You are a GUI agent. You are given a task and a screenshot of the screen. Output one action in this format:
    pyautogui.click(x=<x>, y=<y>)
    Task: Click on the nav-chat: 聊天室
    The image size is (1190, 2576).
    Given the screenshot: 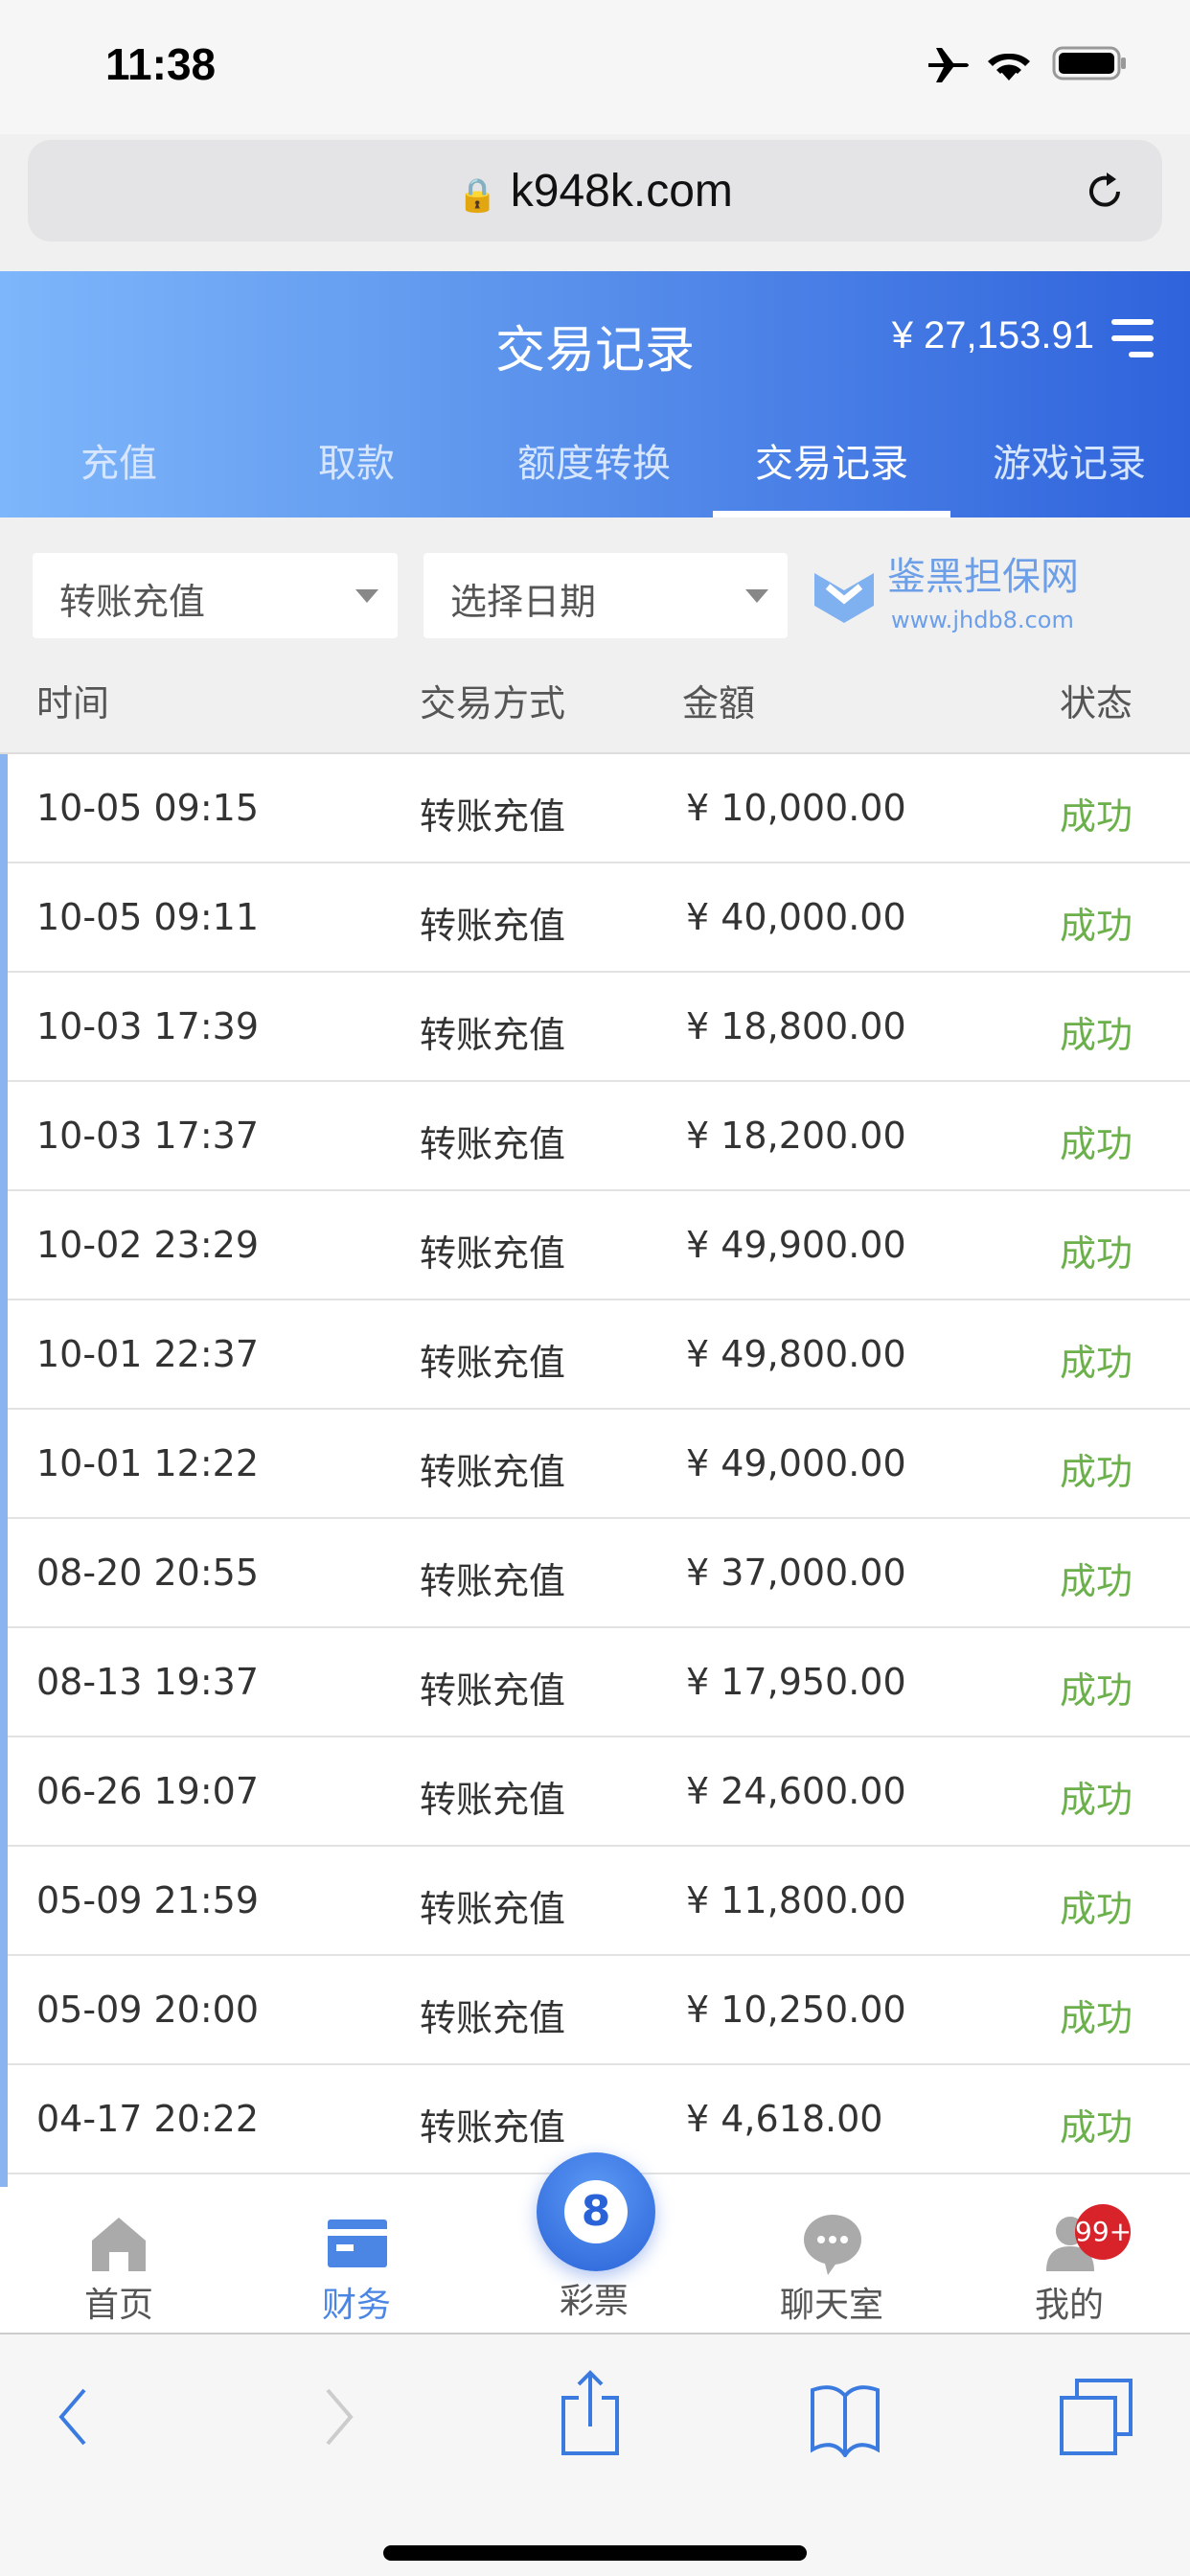 What is the action you would take?
    pyautogui.click(x=832, y=2260)
    